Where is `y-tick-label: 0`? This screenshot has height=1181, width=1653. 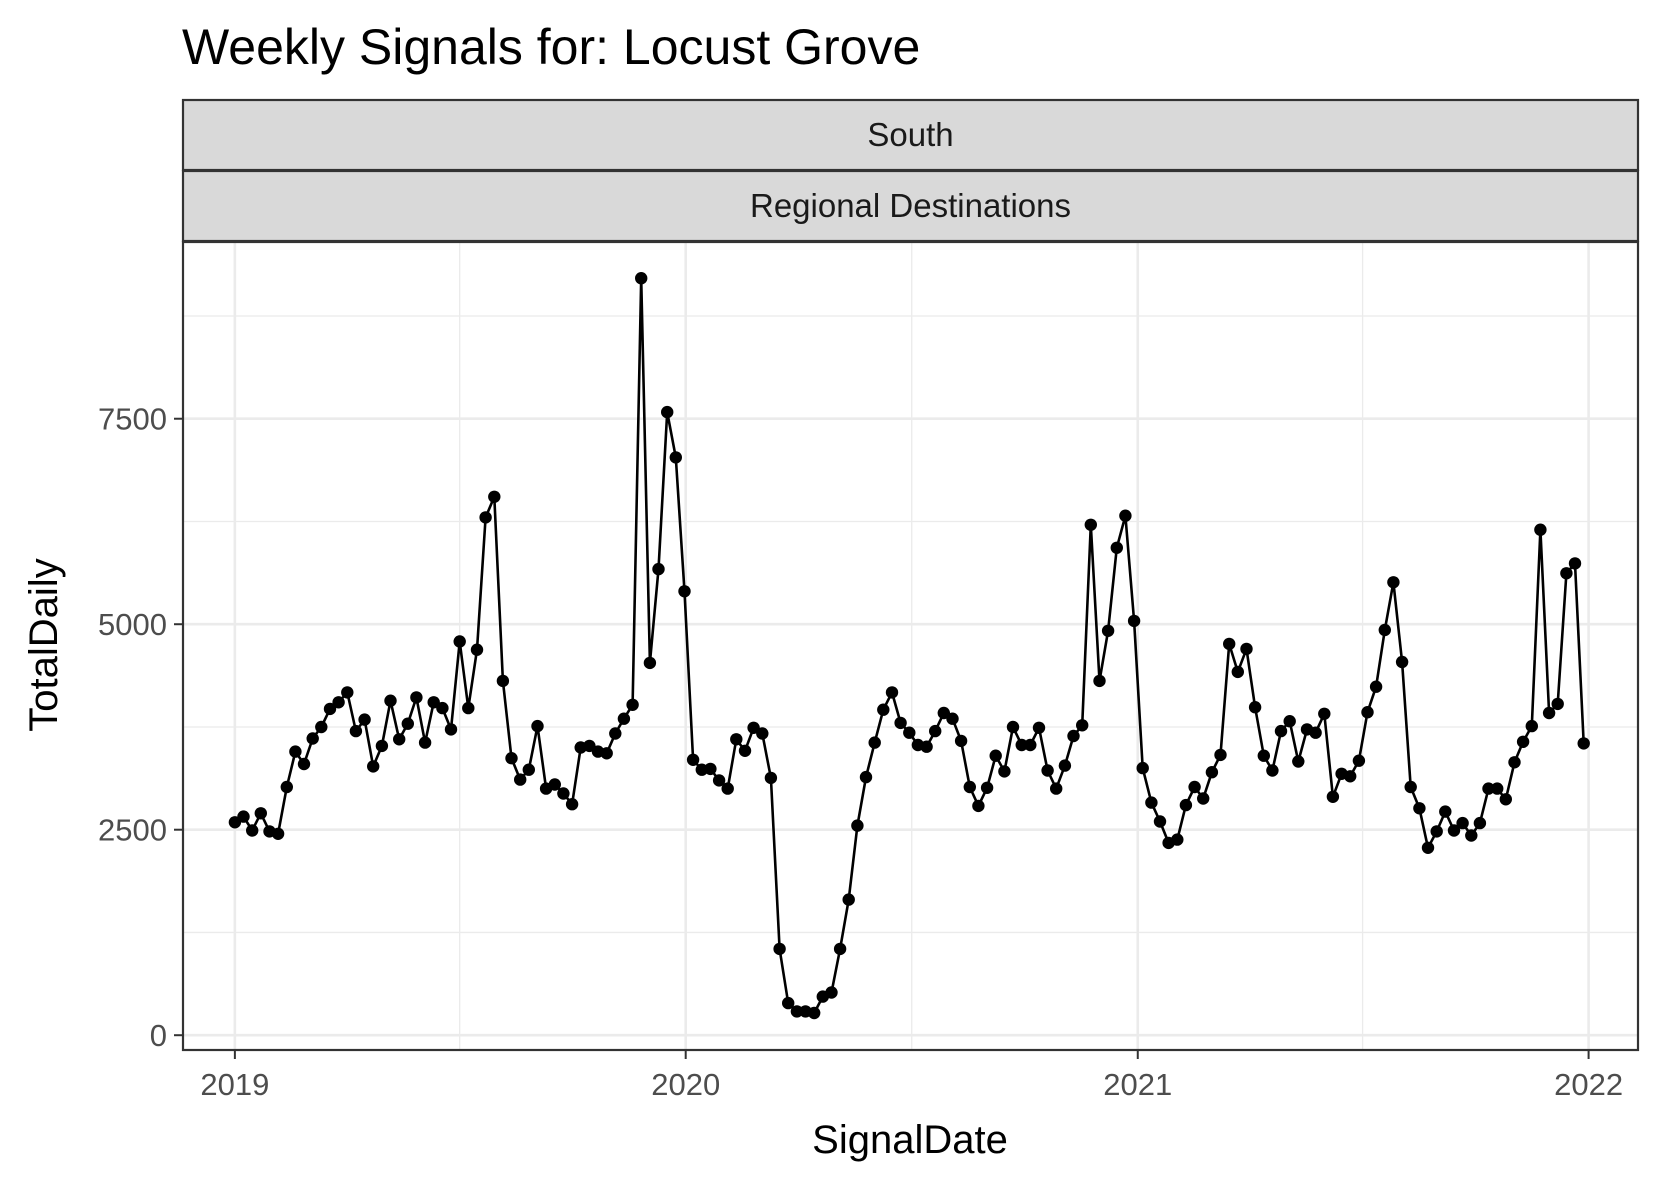 y-tick-label: 0 is located at coordinates (158, 1035).